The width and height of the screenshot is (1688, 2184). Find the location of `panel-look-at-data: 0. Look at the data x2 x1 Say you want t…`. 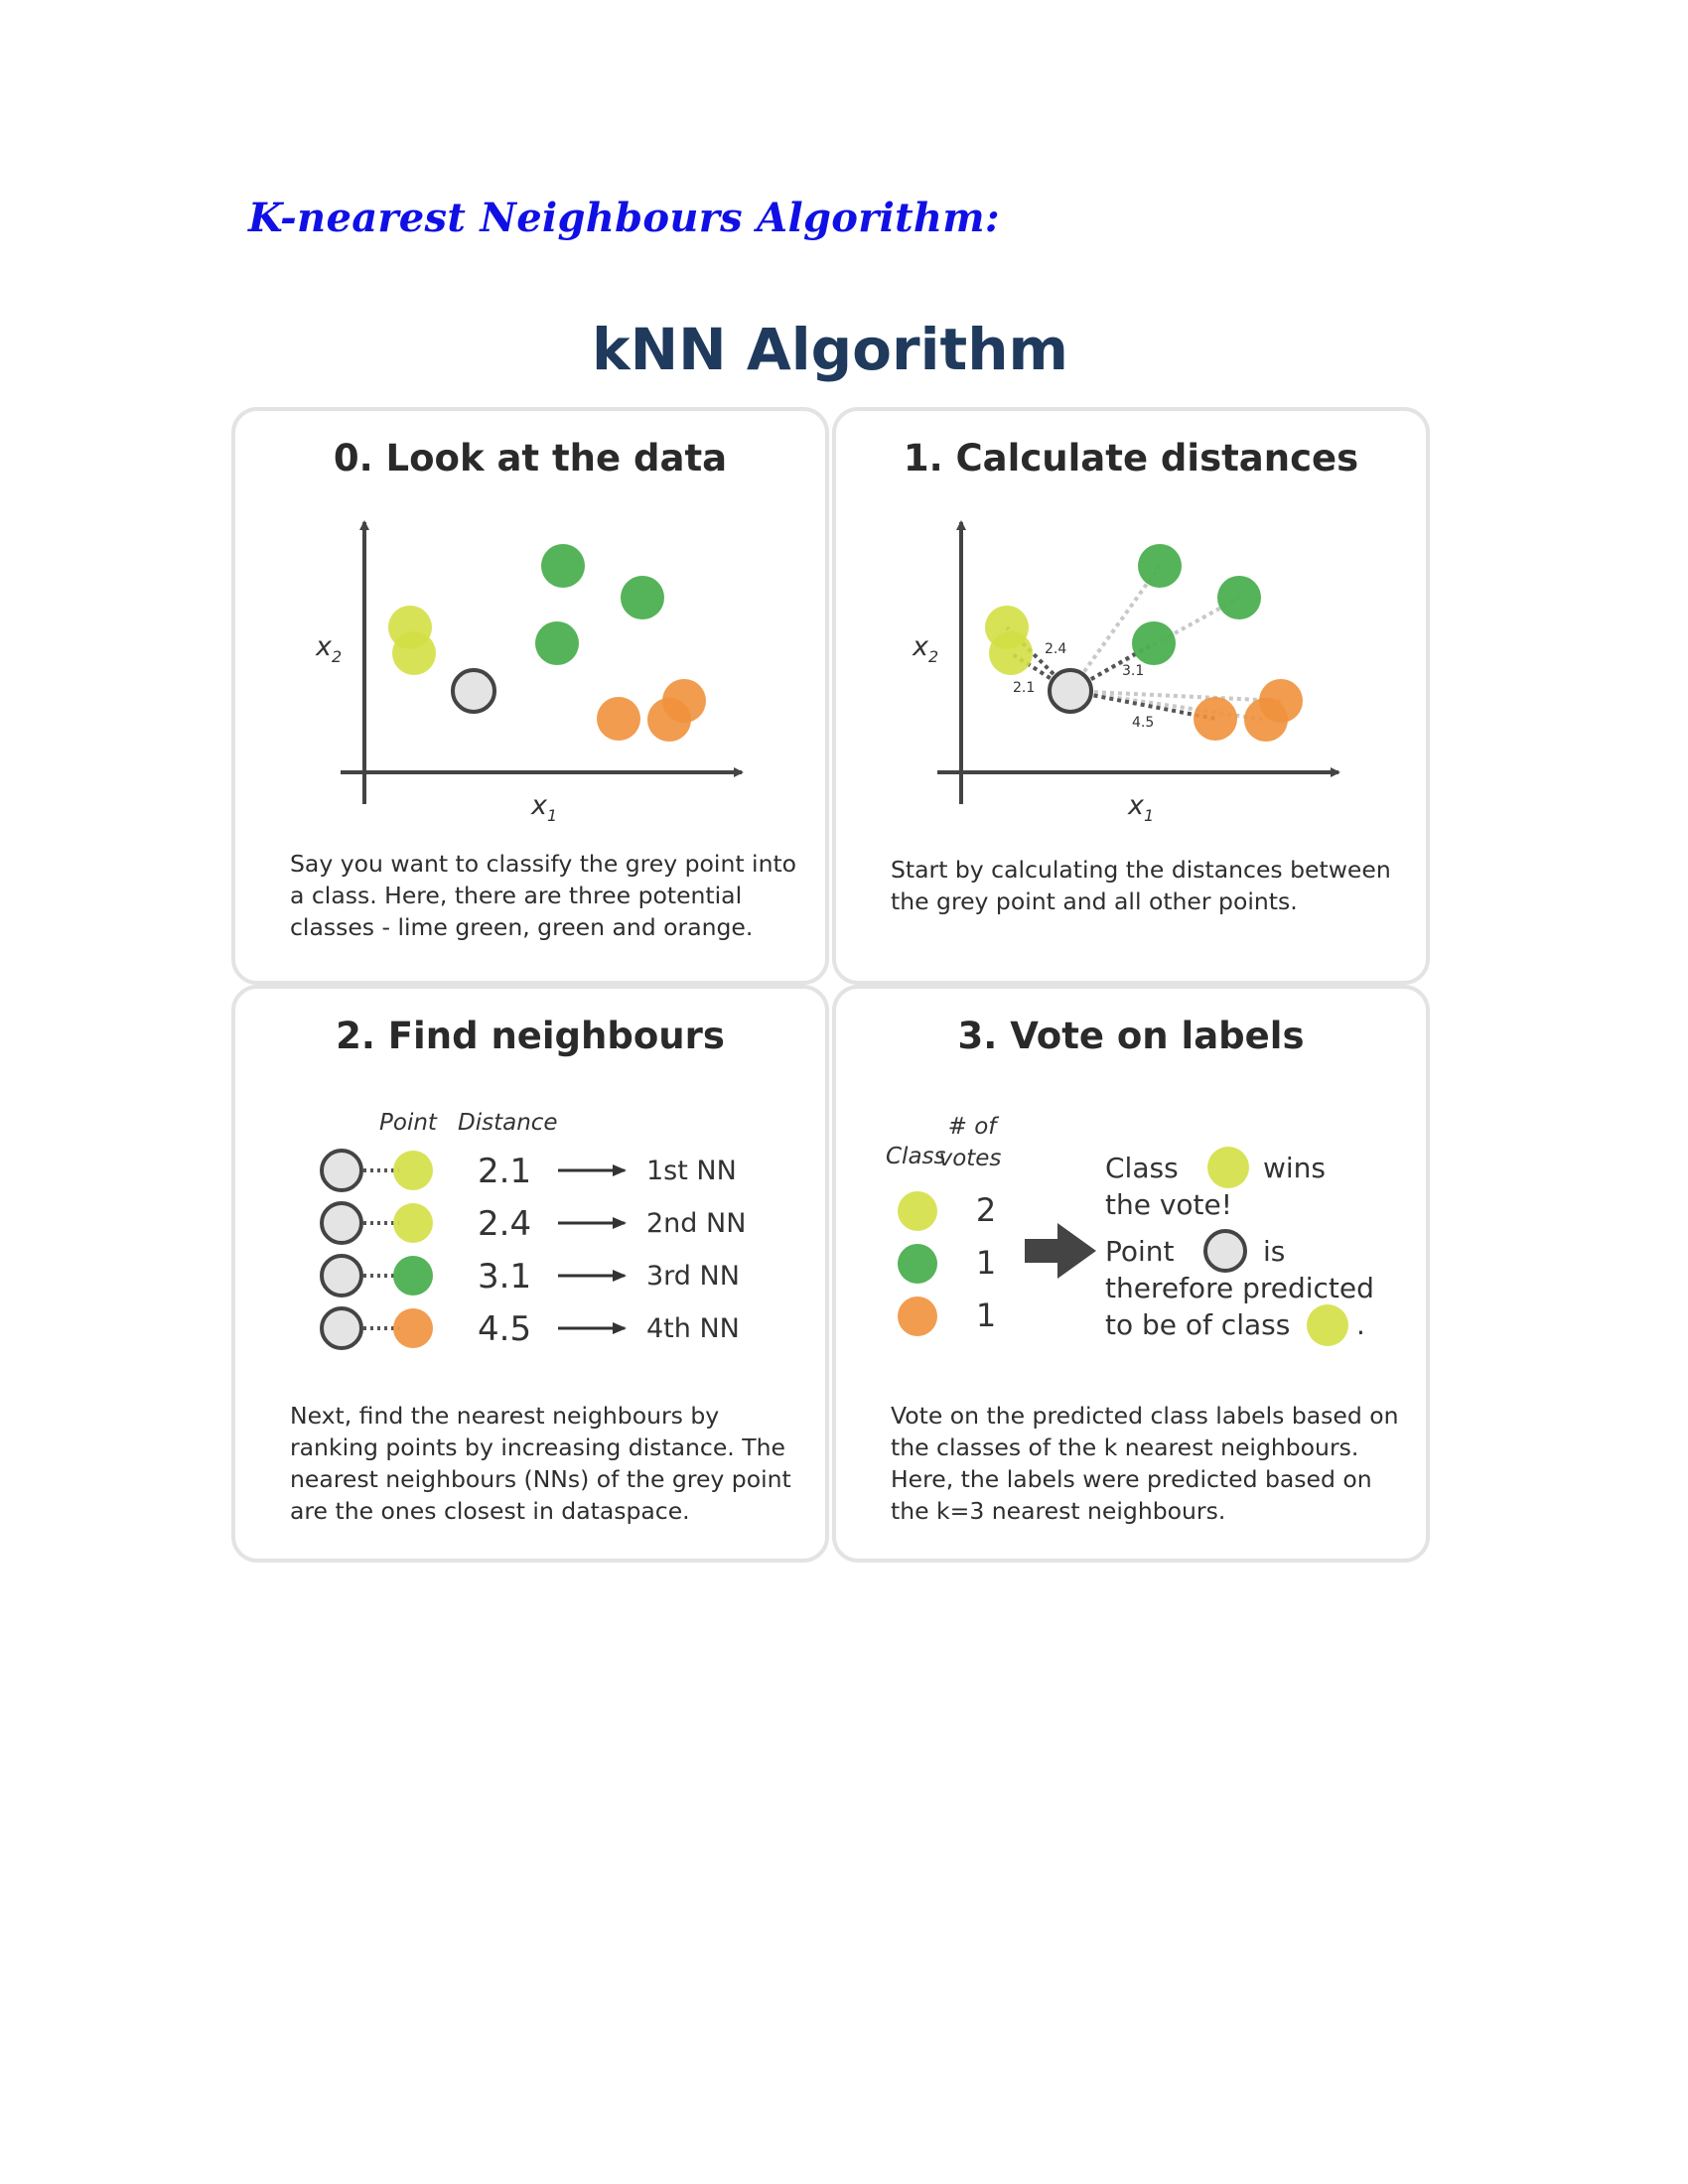

panel-look-at-data: 0. Look at the data x2 x1 Say you want t… is located at coordinates (530, 696).